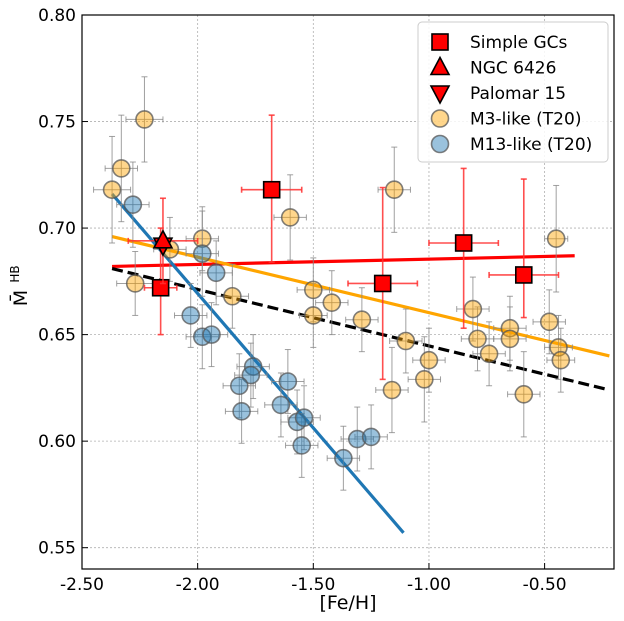  I want to click on ngc-6426-point, so click(163, 239).